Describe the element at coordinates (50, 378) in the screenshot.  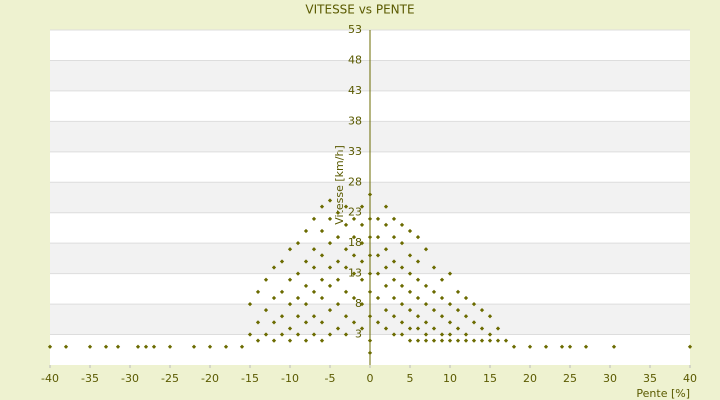
I see `x-tick-label: -40` at that location.